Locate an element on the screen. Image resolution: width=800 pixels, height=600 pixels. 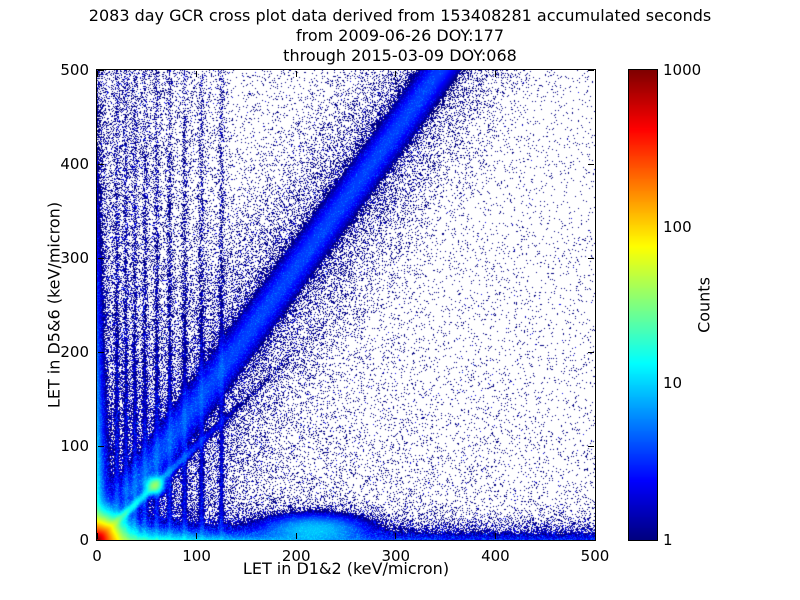
y-tick-label: 300 is located at coordinates (74, 258).